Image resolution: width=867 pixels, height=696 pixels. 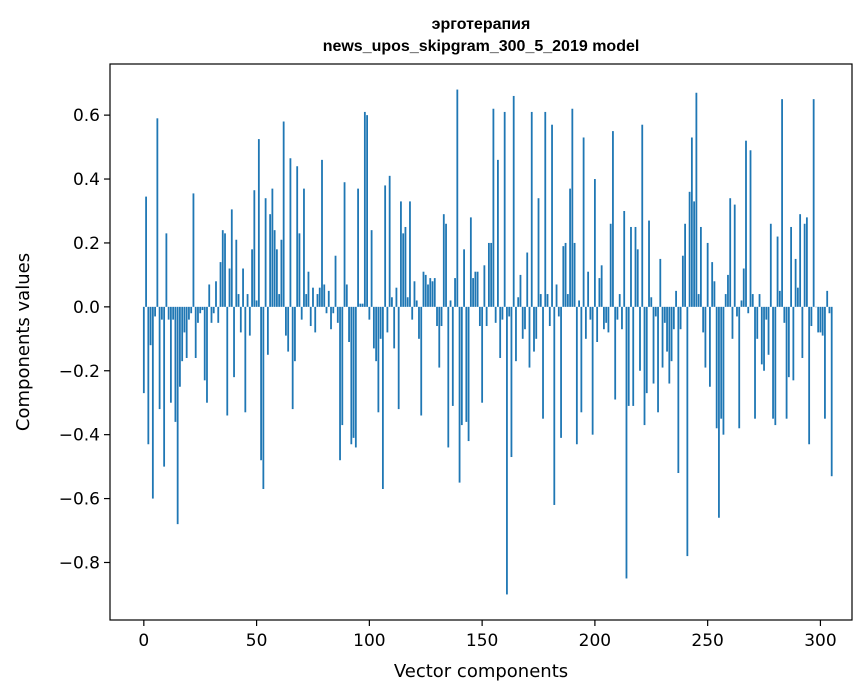 What do you see at coordinates (79, 436) in the screenshot?
I see `y-tick-label: −0.4` at bounding box center [79, 436].